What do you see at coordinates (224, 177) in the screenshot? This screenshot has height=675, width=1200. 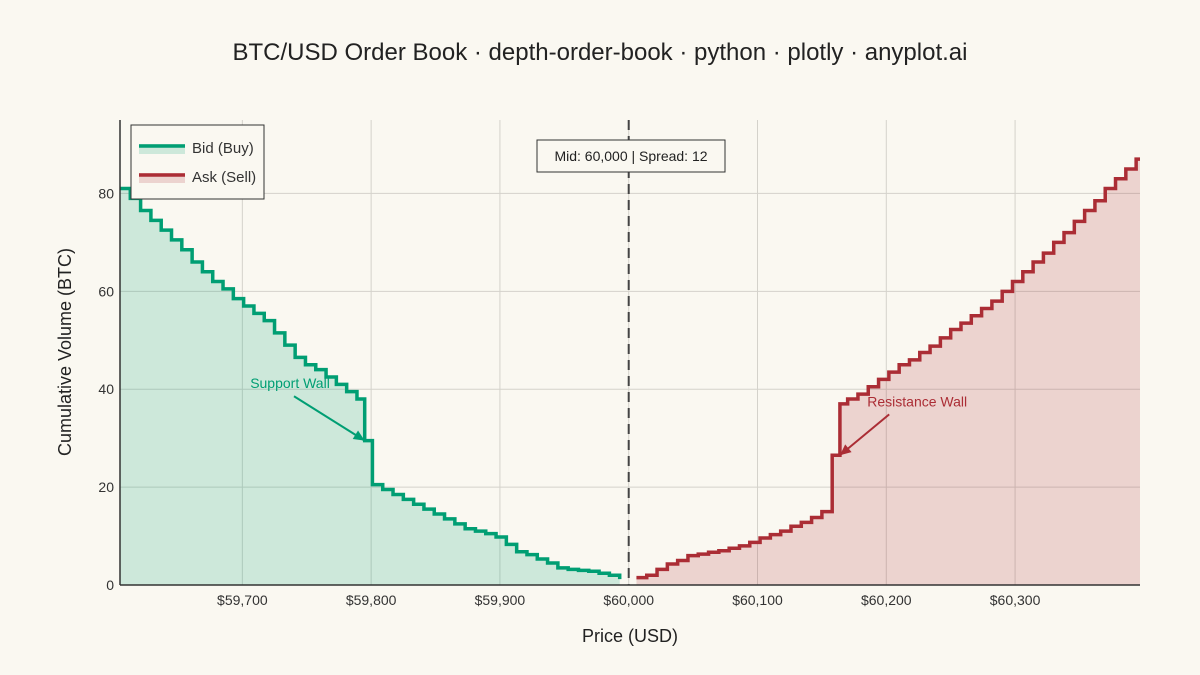 I see `legend-label: Ask (Sell)` at bounding box center [224, 177].